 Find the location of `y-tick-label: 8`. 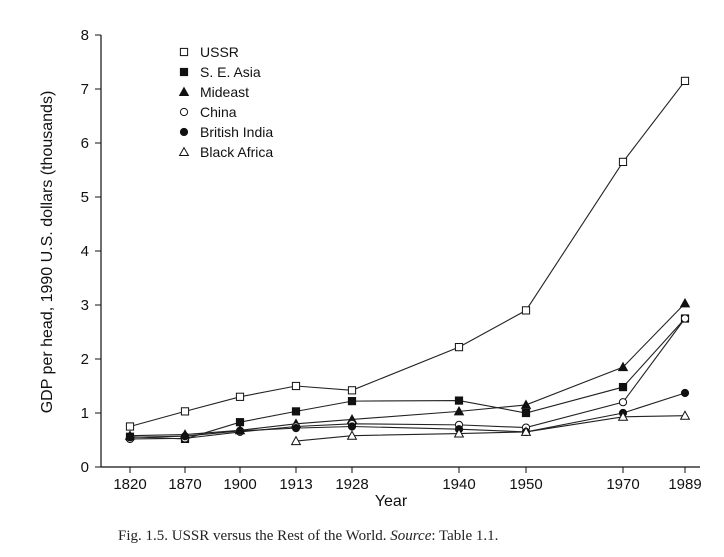

y-tick-label: 8 is located at coordinates (85, 35).